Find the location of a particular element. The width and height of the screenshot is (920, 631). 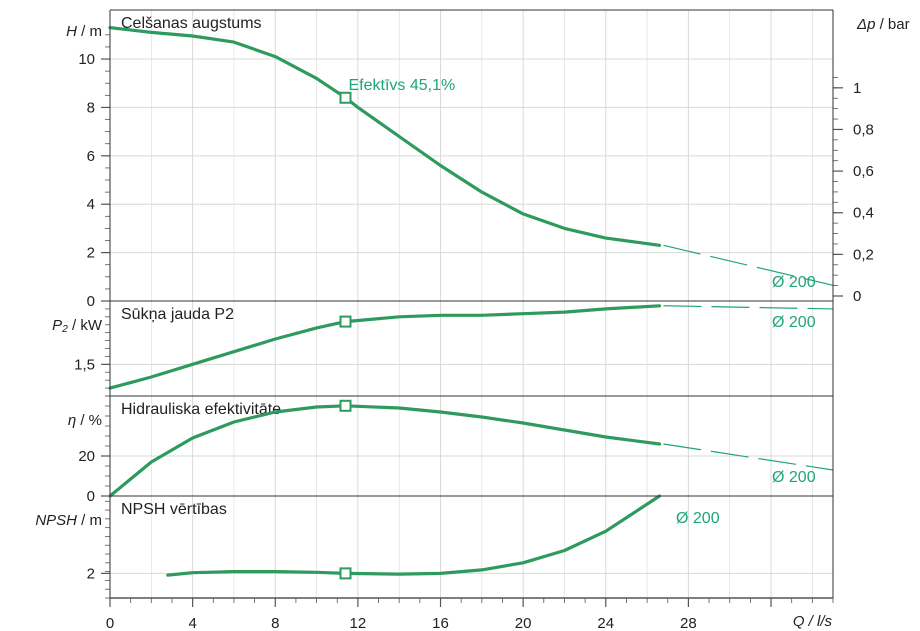

x-tick-label: 0 is located at coordinates (110, 623).